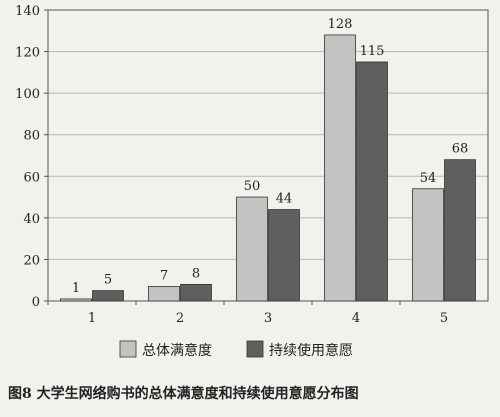 The height and width of the screenshot is (417, 500). Describe the element at coordinates (356, 318) in the screenshot. I see `x-tick-label: 4` at that location.